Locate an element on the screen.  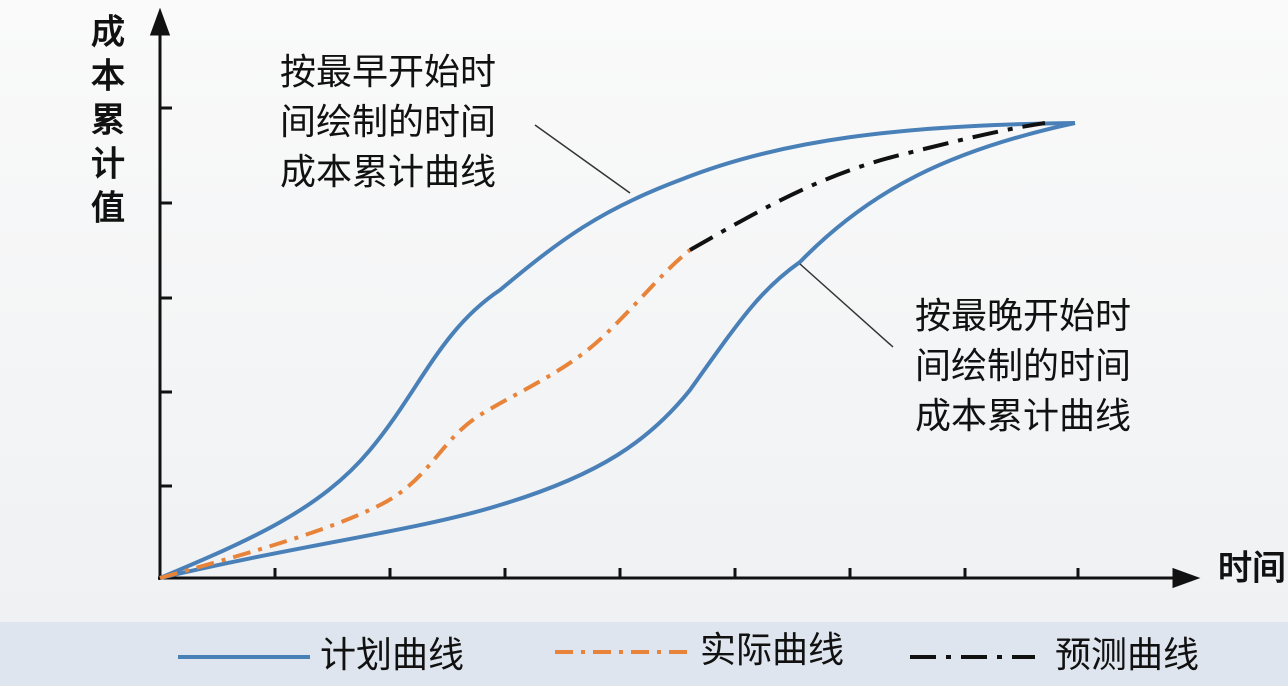
y-label-char: 累 is located at coordinates (108, 121).